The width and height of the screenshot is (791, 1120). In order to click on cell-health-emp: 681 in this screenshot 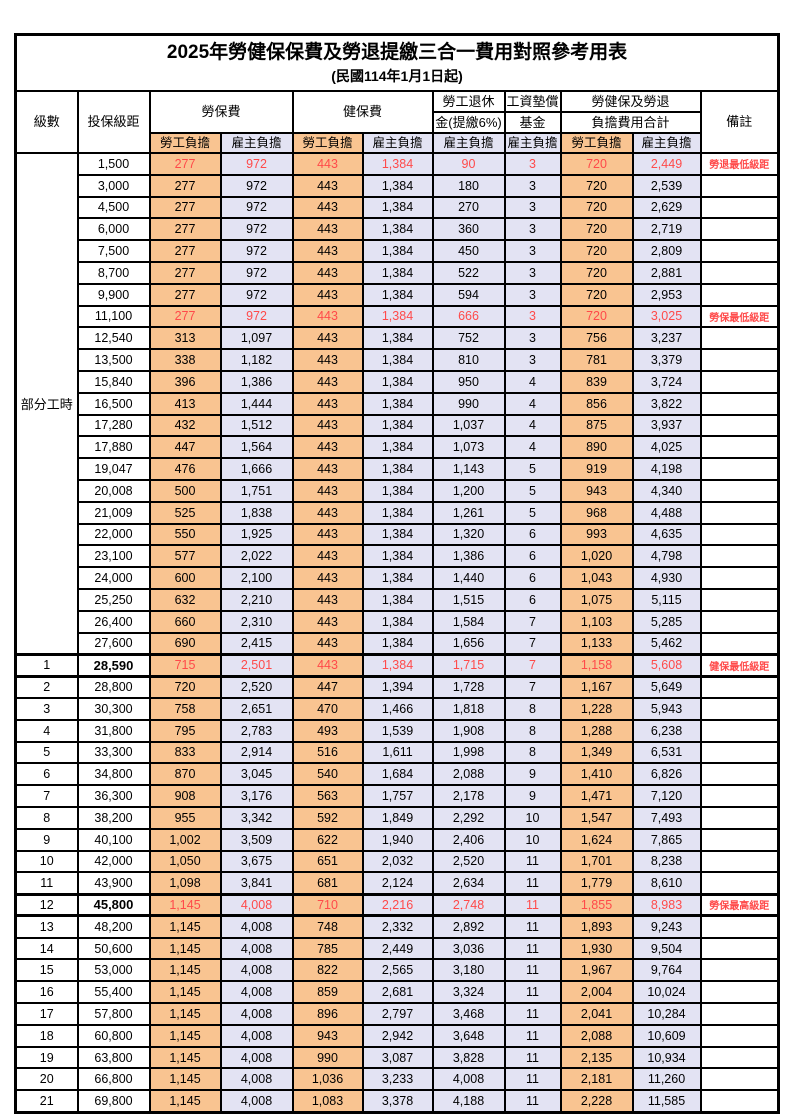, I will do `click(327, 883)`.